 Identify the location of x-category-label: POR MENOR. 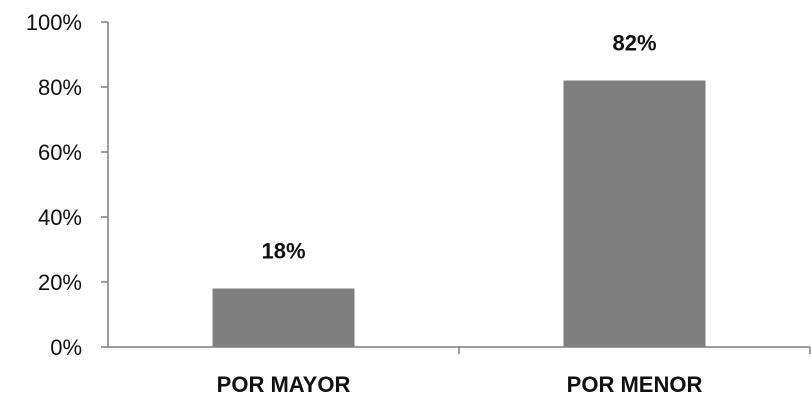
(635, 384).